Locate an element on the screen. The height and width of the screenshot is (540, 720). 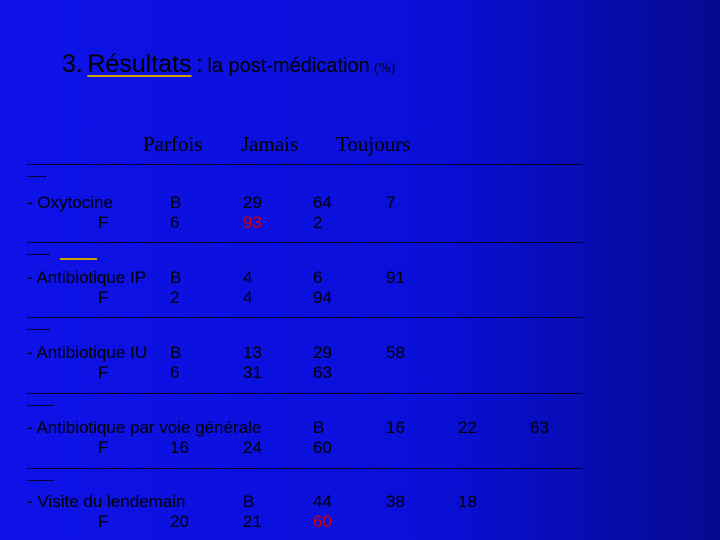
row-label-visite-lendemain: - Visite du lendemain is located at coordinates (106, 501).